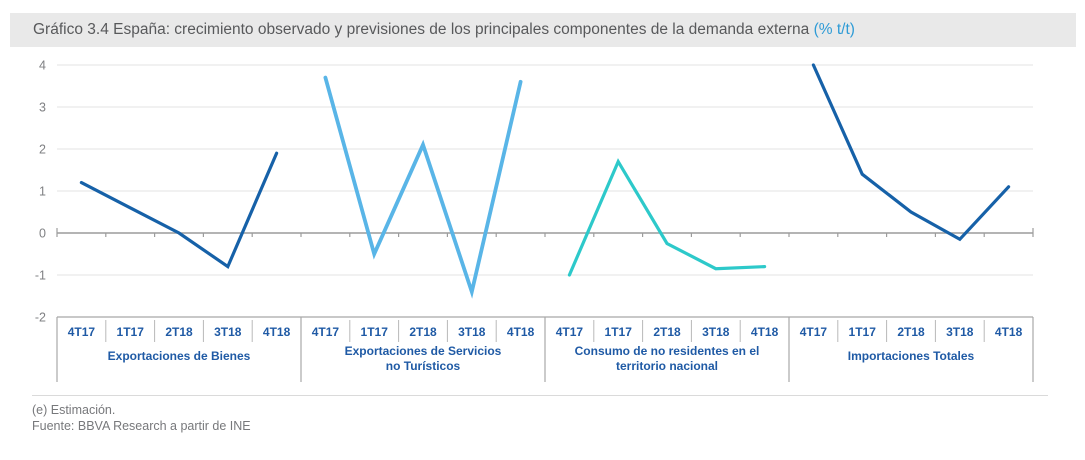 This screenshot has width=1085, height=460. What do you see at coordinates (667, 366) in the screenshot?
I see `series-group-label: territorio nacional` at bounding box center [667, 366].